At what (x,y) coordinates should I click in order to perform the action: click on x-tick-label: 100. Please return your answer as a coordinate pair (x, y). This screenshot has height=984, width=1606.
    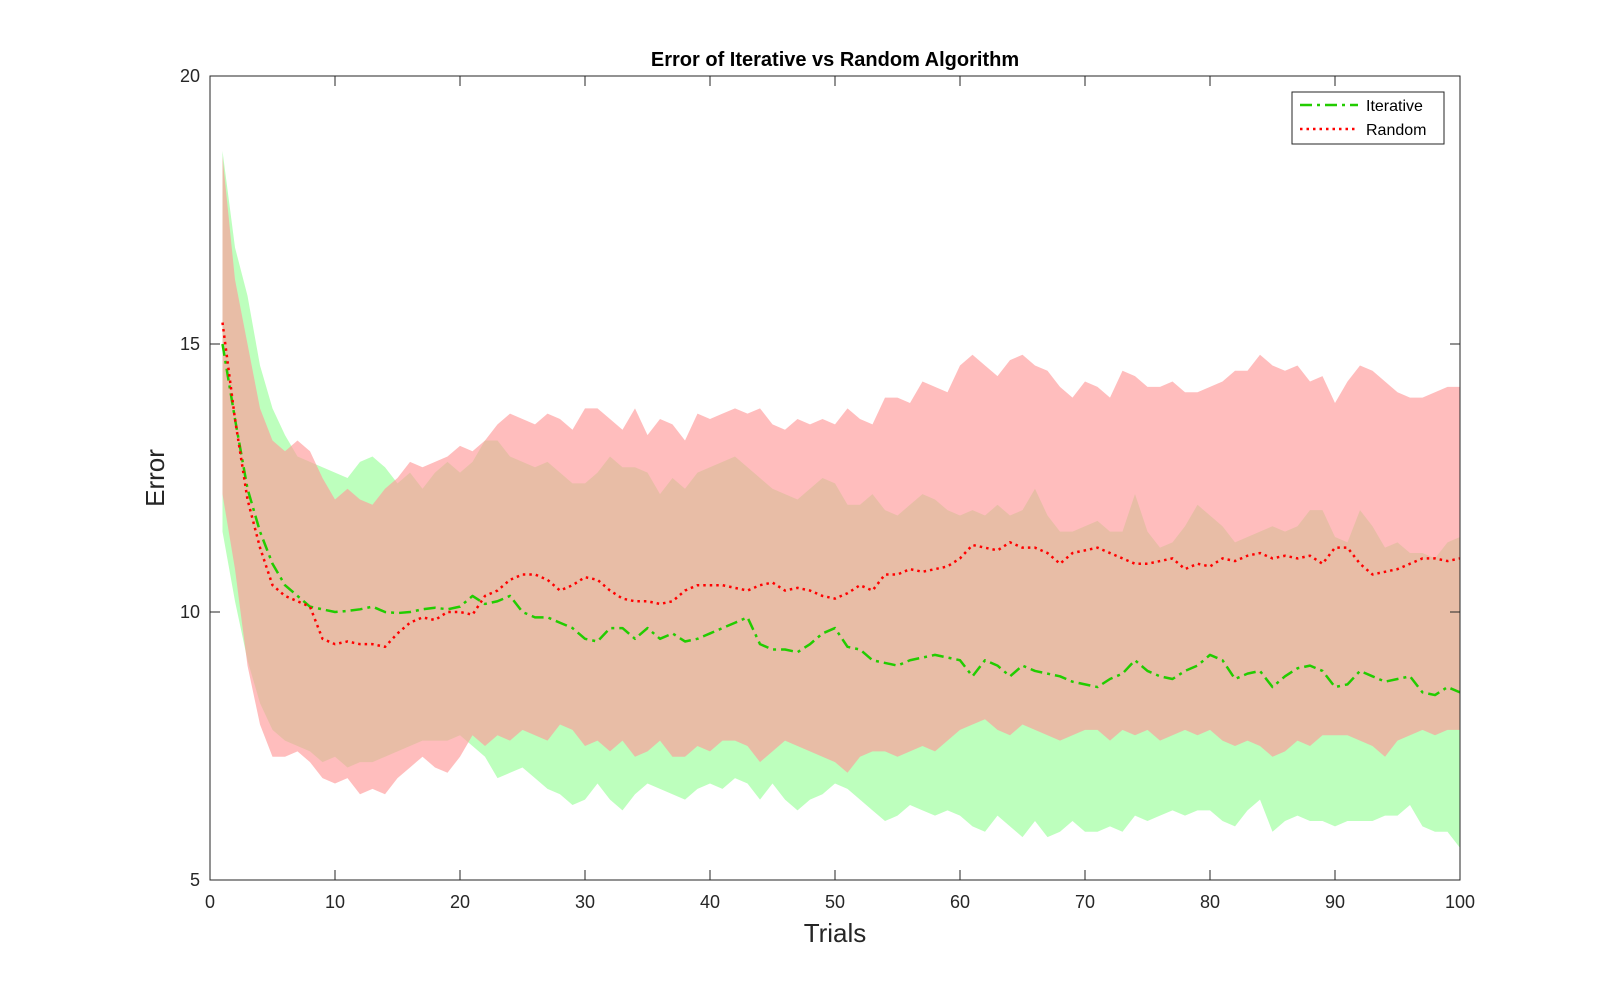
    Looking at the image, I should click on (1460, 902).